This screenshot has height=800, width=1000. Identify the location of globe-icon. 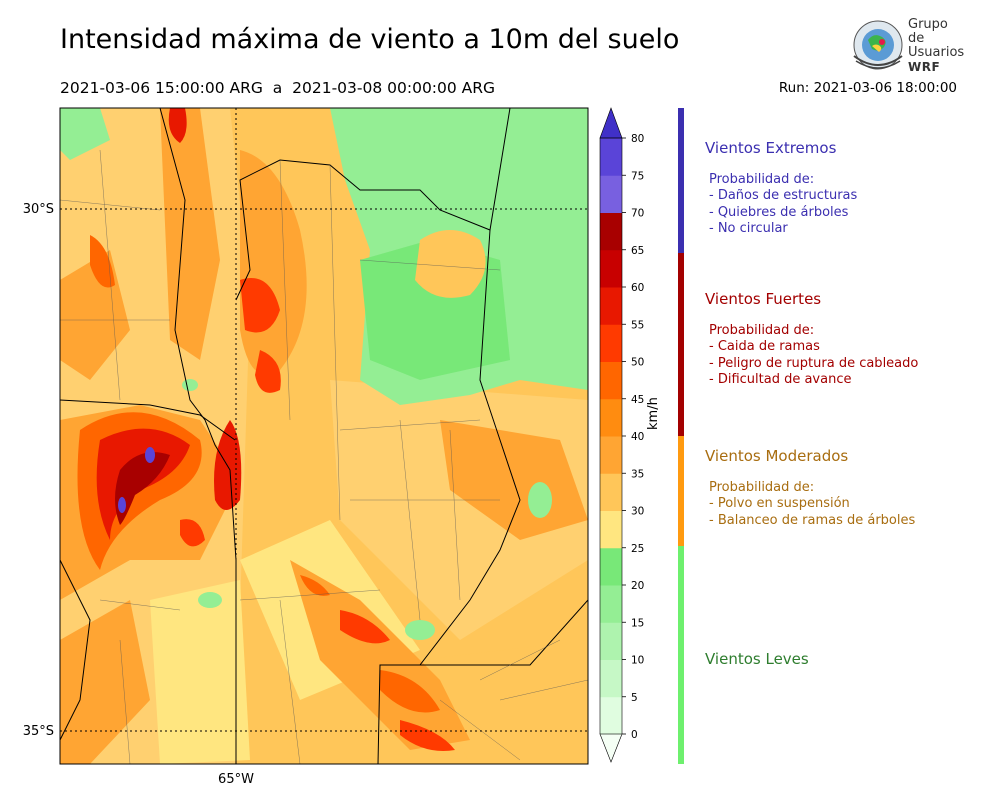
(878, 45).